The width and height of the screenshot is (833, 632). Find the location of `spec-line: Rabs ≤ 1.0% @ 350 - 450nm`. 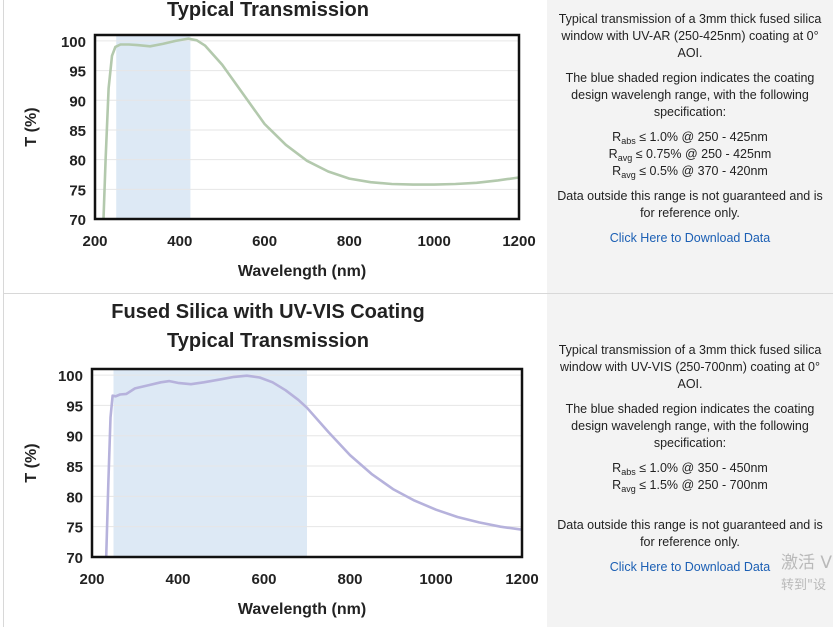

spec-line: Rabs ≤ 1.0% @ 350 - 450nm is located at coordinates (690, 469).